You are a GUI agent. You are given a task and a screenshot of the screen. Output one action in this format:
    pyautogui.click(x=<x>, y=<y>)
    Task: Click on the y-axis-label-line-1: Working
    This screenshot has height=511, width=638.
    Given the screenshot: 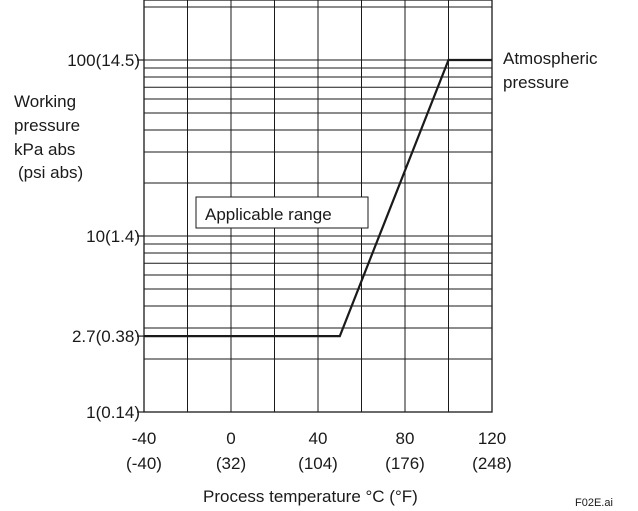 What is the action you would take?
    pyautogui.click(x=45, y=101)
    